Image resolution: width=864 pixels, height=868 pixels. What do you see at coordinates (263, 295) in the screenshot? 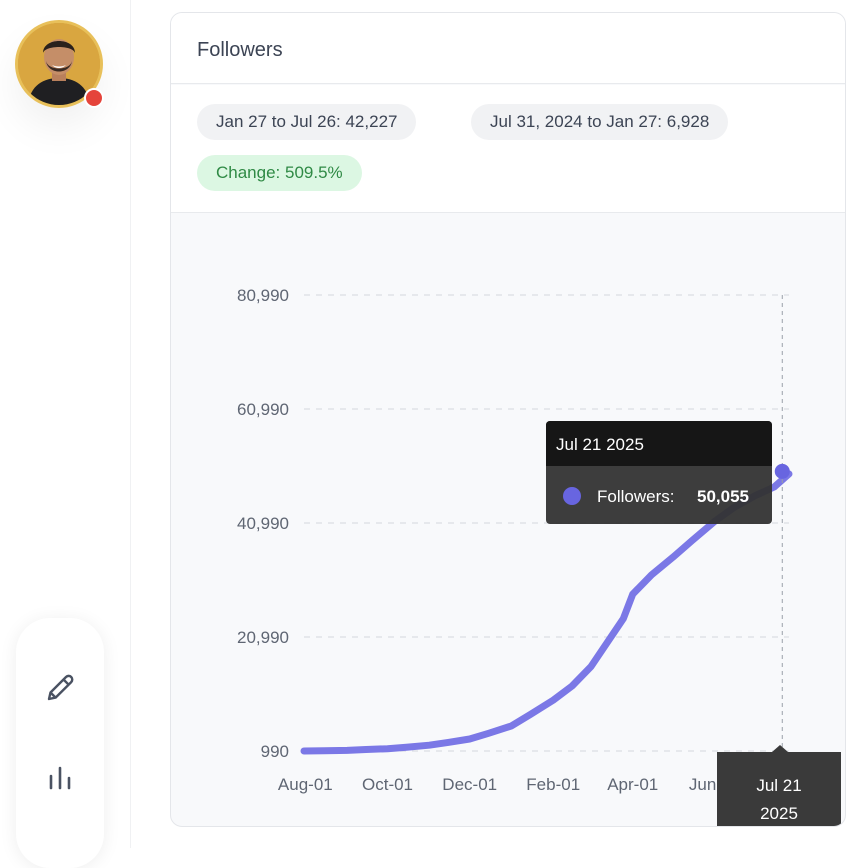
I see `y-tick-label: 80,990` at bounding box center [263, 295].